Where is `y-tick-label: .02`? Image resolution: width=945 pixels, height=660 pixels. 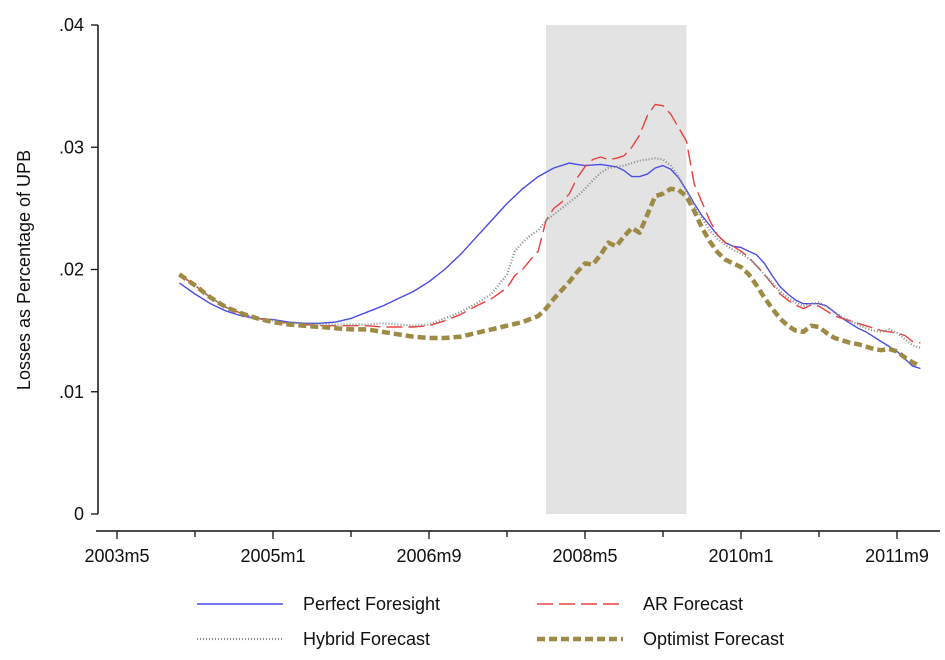
y-tick-label: .02 is located at coordinates (71, 270).